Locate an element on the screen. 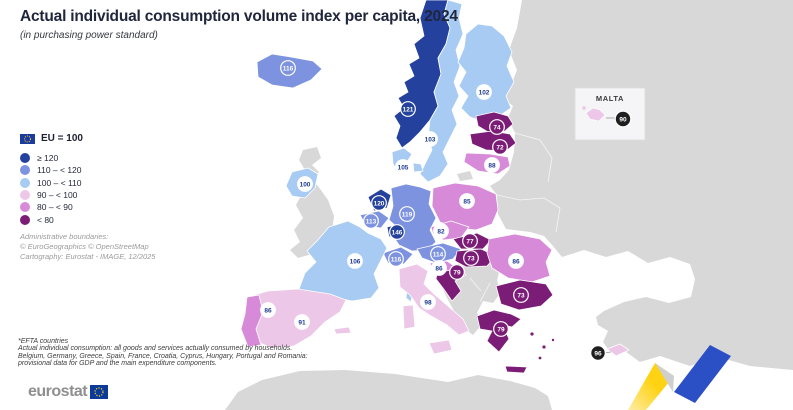  badge-luxembourg: 146 is located at coordinates (397, 232).